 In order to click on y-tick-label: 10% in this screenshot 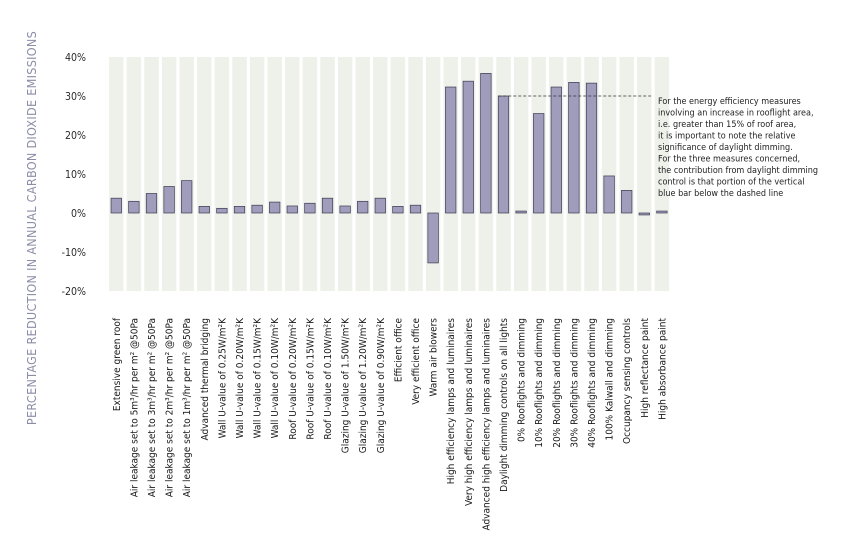, I will do `click(75, 175)`.